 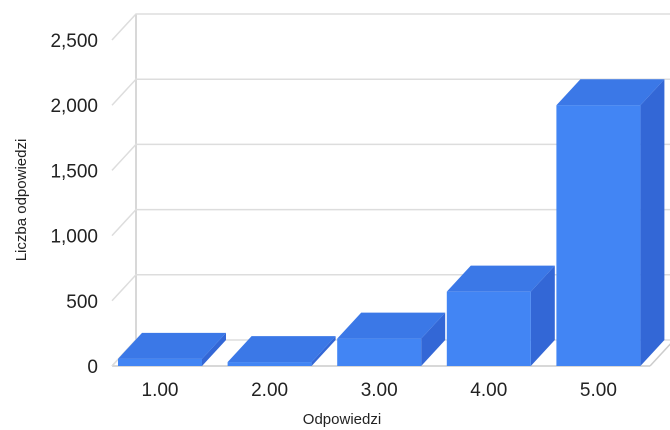 What do you see at coordinates (659, 355) in the screenshot?
I see `floor-right-edge` at bounding box center [659, 355].